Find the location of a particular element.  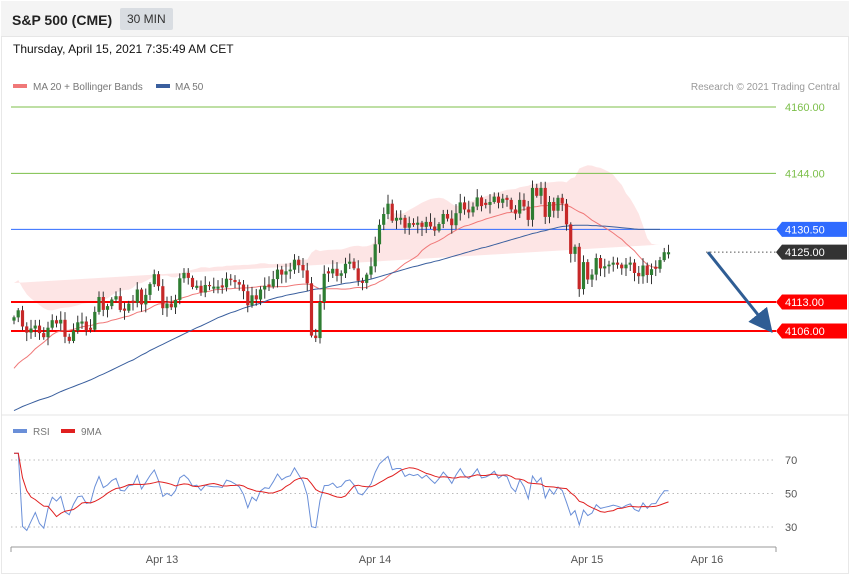

level-tag-4106.00 is located at coordinates (811, 331).